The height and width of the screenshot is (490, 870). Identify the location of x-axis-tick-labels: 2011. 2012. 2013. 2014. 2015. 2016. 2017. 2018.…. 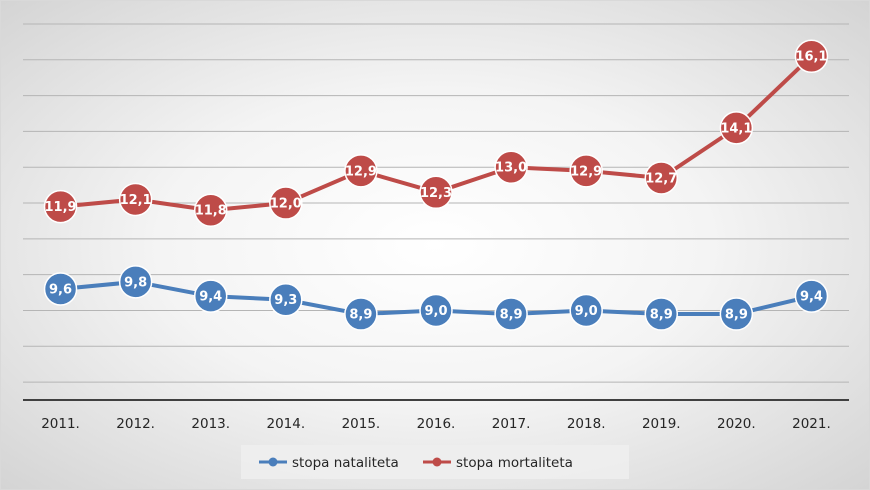
(436, 424).